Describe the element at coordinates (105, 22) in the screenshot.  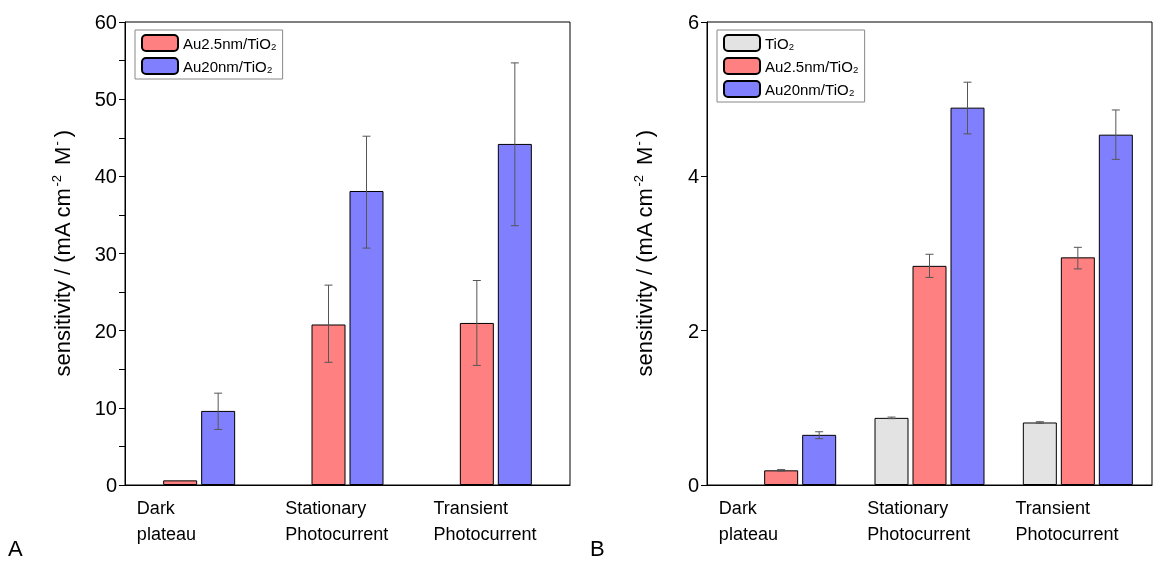
I see `y-tick-label: 60` at that location.